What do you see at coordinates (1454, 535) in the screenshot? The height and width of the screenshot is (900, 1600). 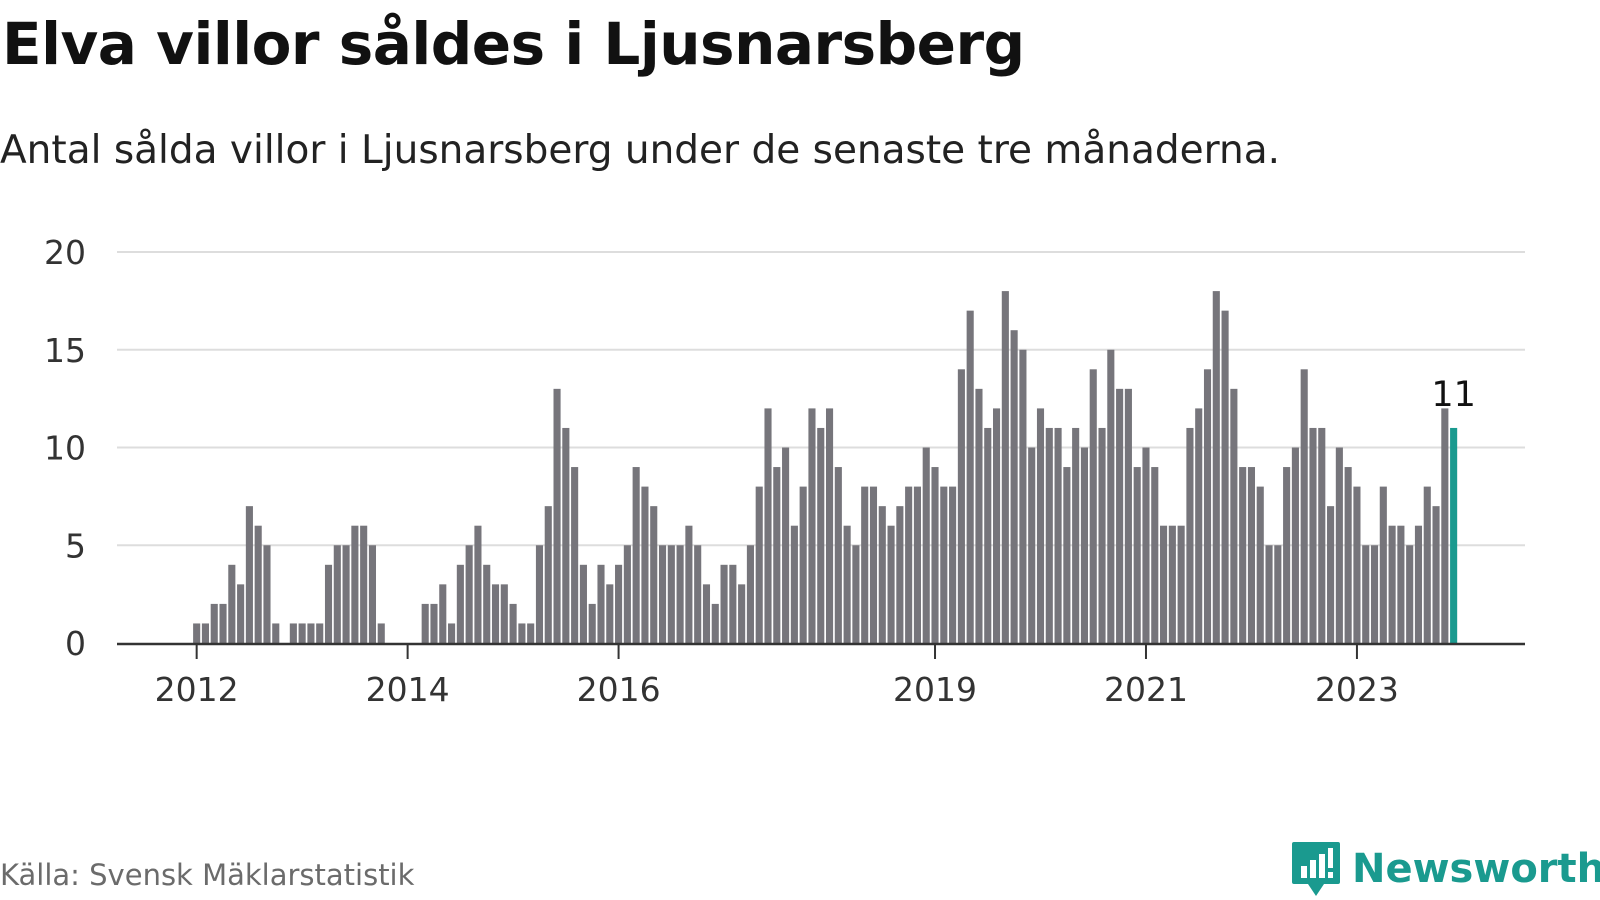 I see `bar-highlight` at bounding box center [1454, 535].